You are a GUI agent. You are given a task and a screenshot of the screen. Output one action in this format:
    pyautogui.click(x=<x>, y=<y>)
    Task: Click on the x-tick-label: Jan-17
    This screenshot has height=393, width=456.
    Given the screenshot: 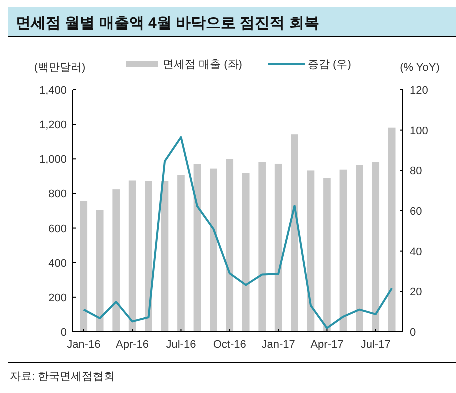 What is the action you would take?
    pyautogui.click(x=279, y=345)
    